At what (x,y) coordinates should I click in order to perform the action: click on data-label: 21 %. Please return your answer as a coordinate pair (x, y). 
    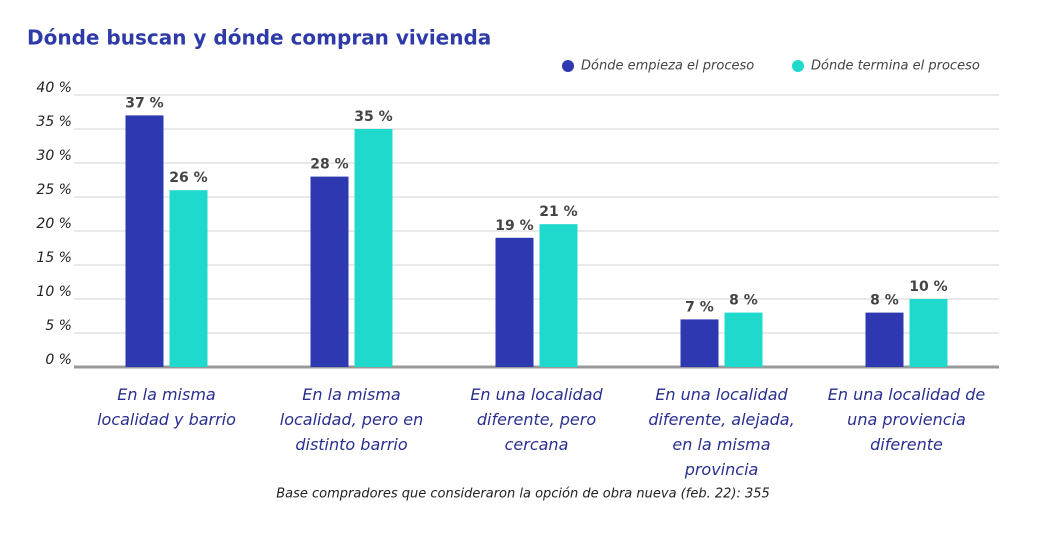
    Looking at the image, I should click on (558, 212).